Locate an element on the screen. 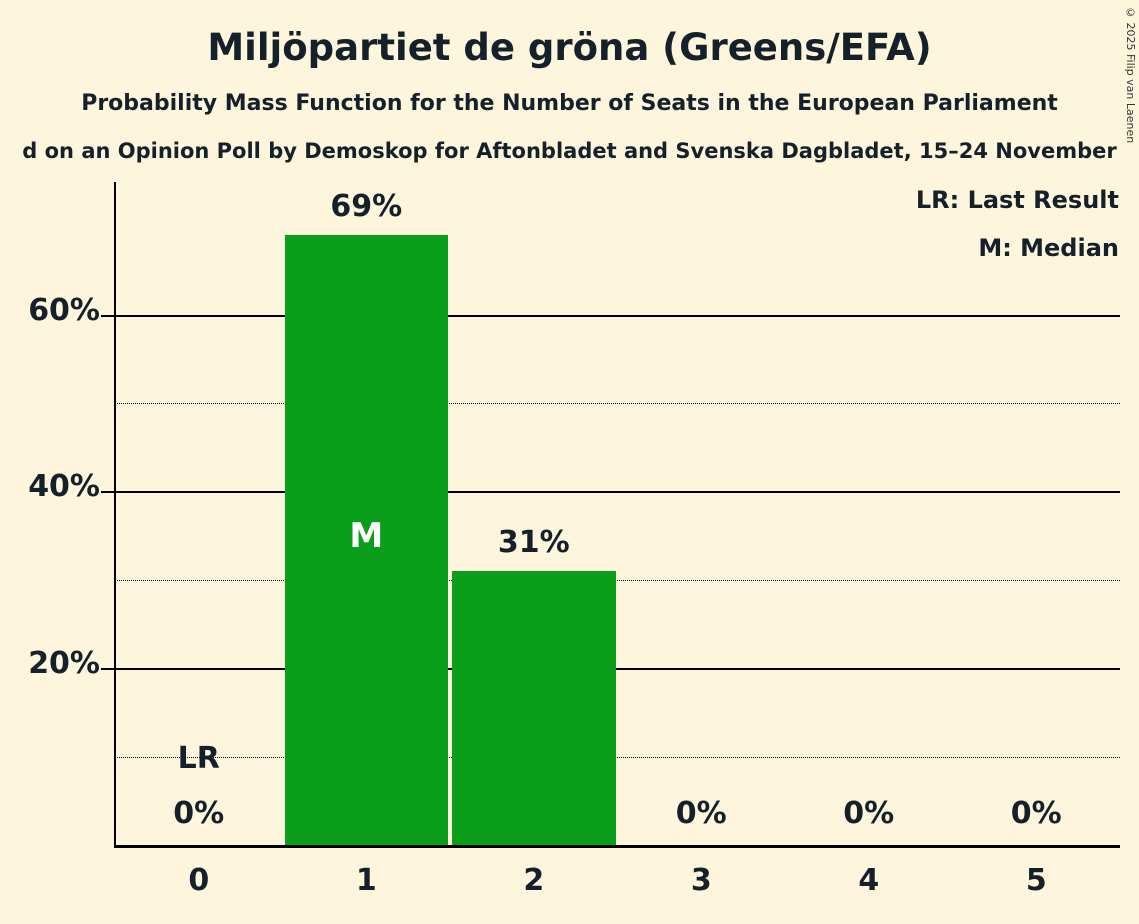  x-tick-label: 1 is located at coordinates (366, 880).